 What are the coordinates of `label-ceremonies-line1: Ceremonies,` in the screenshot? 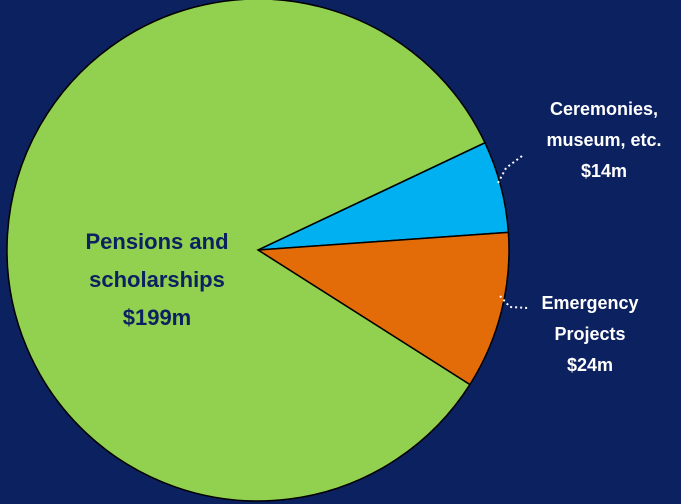 It's located at (604, 109).